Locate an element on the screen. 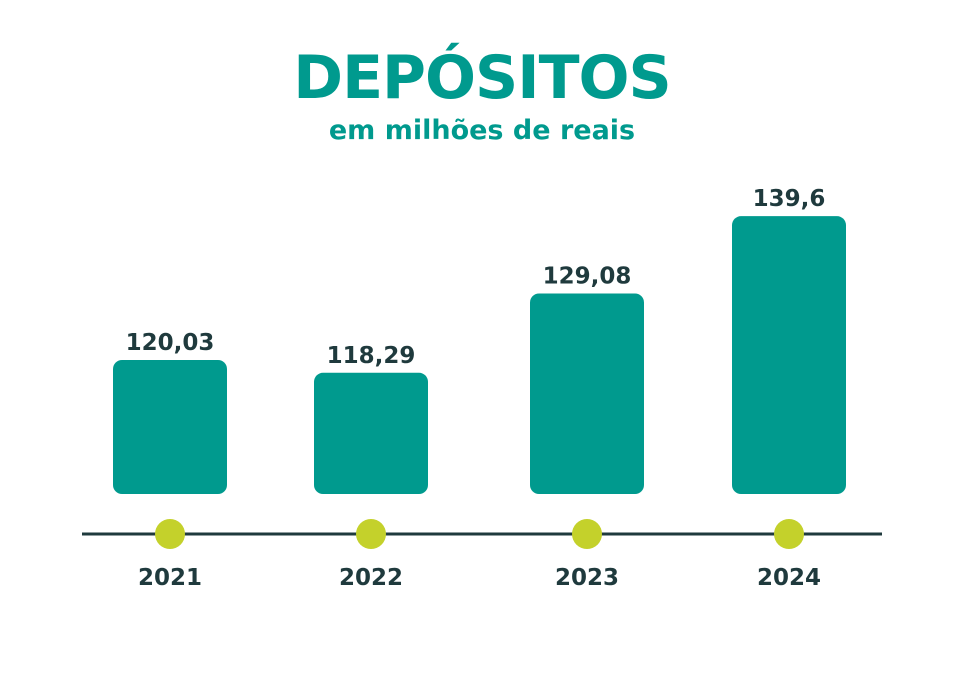  timeline-marker-2022 is located at coordinates (371, 534).